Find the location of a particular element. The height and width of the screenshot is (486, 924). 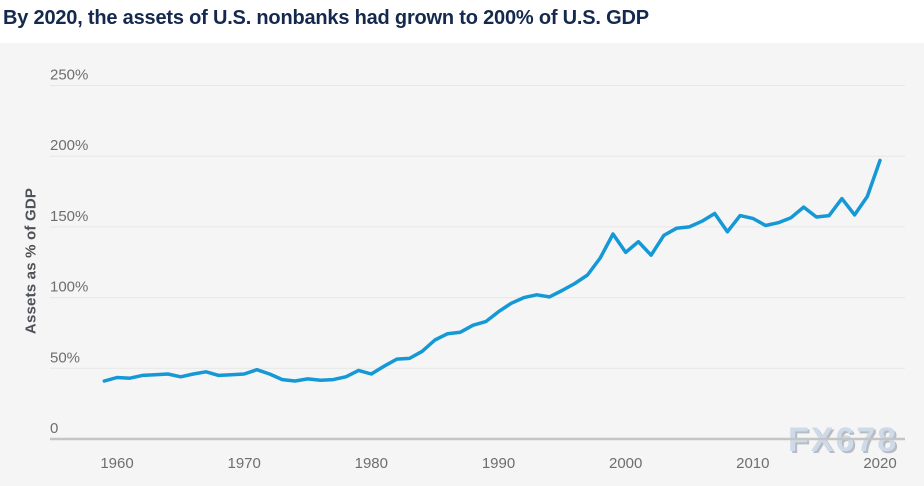

x-axis-tick-label: 1990 is located at coordinates (498, 463).